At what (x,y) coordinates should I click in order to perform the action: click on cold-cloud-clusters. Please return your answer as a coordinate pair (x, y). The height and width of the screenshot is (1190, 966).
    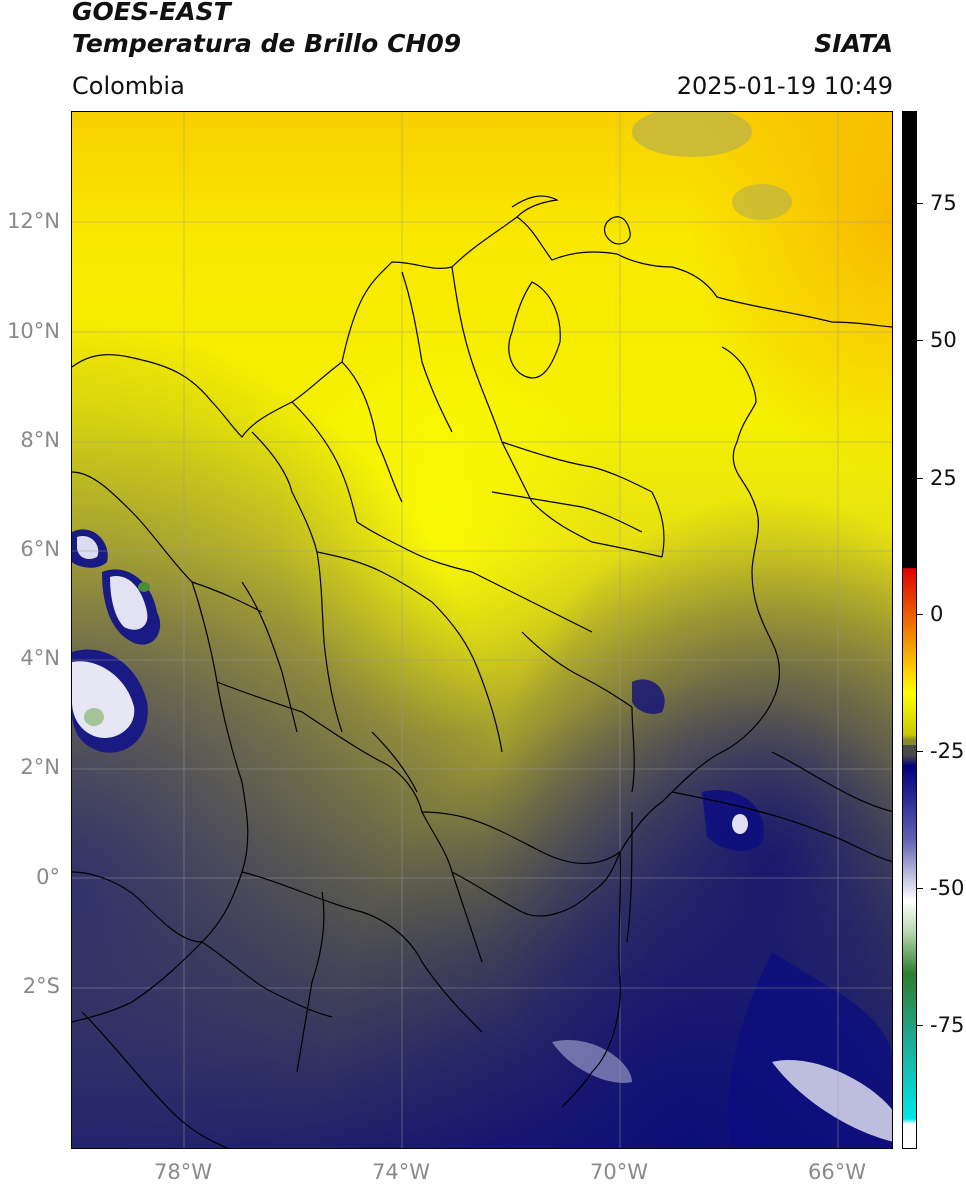
    Looking at the image, I should click on (116, 641).